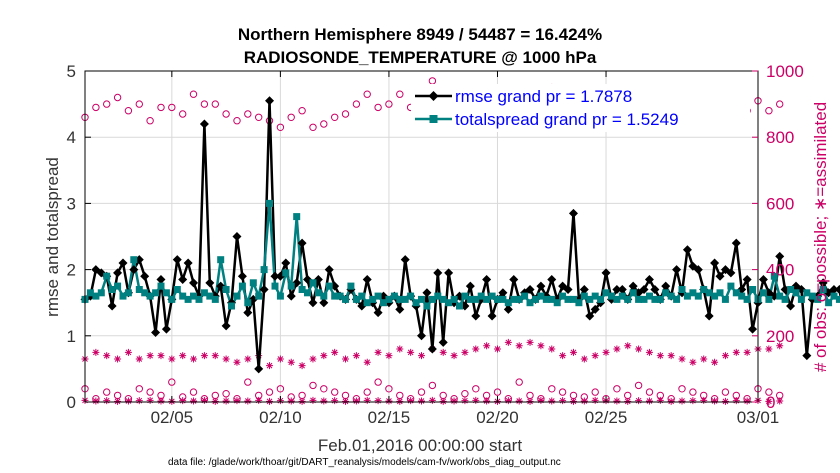  What do you see at coordinates (420, 445) in the screenshot?
I see `x-axis-label: Feb.01,2016 00:00:00 start` at bounding box center [420, 445].